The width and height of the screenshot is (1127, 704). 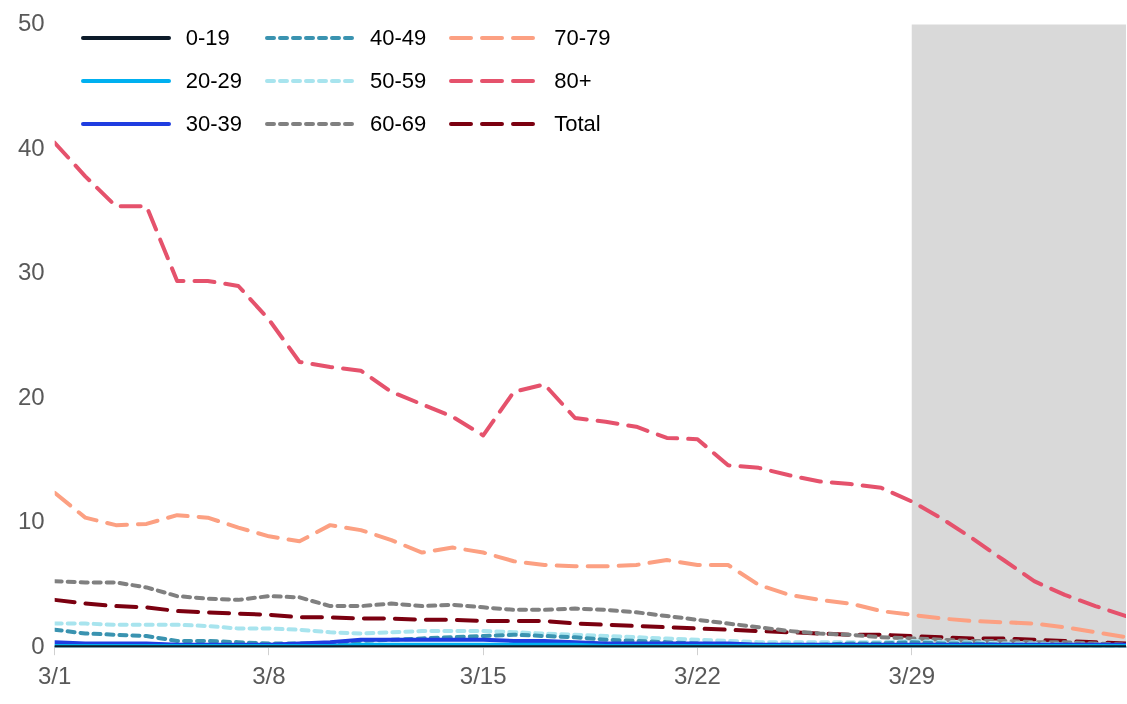 What do you see at coordinates (213, 80) in the screenshot?
I see `legend-label: 20-29` at bounding box center [213, 80].